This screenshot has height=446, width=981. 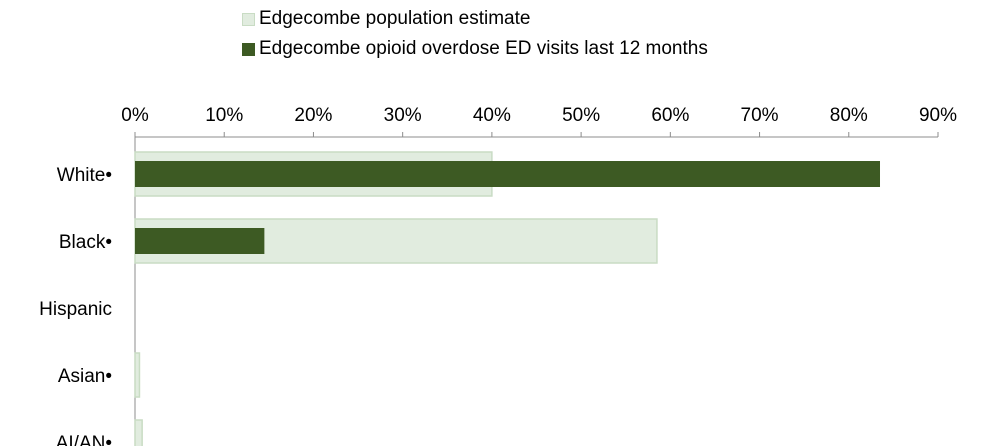 What do you see at coordinates (248, 49) in the screenshot?
I see `legend-swatch-ed-visits` at bounding box center [248, 49].